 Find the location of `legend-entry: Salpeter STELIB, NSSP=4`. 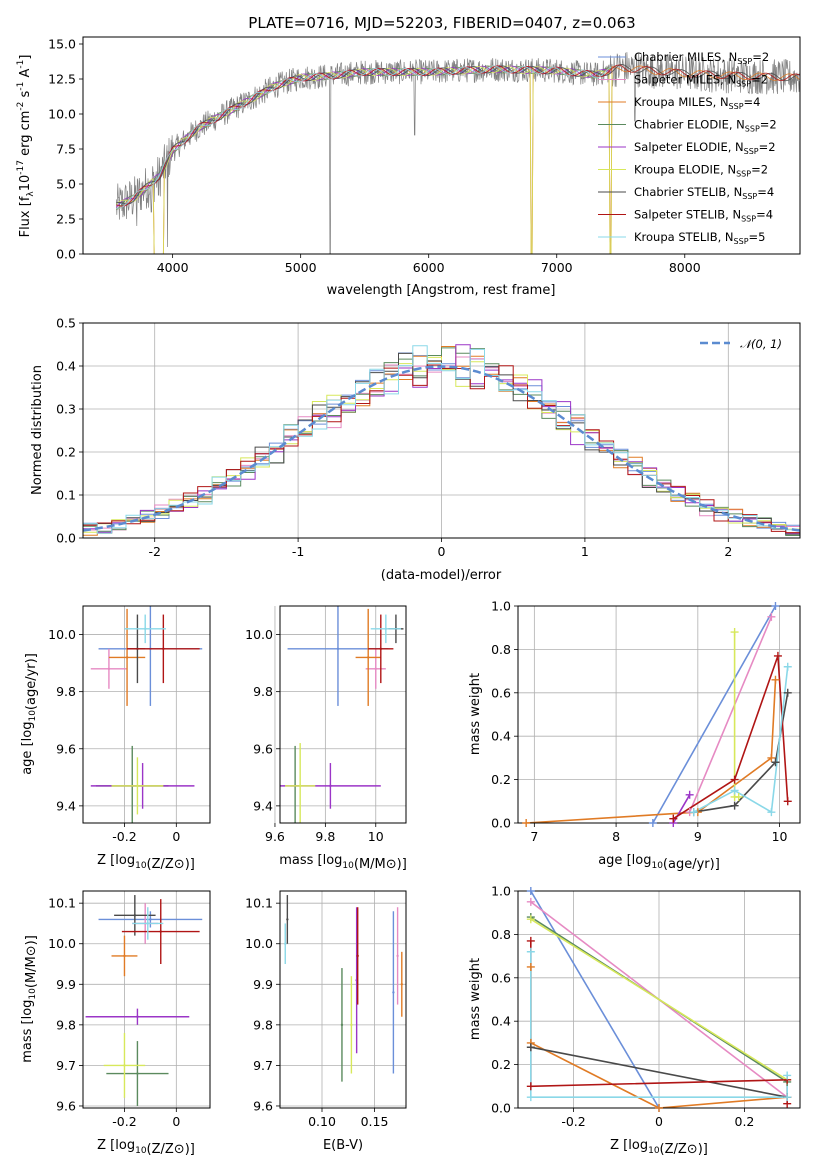

legend-entry: Salpeter STELIB, NSSP=4 is located at coordinates (703, 216).